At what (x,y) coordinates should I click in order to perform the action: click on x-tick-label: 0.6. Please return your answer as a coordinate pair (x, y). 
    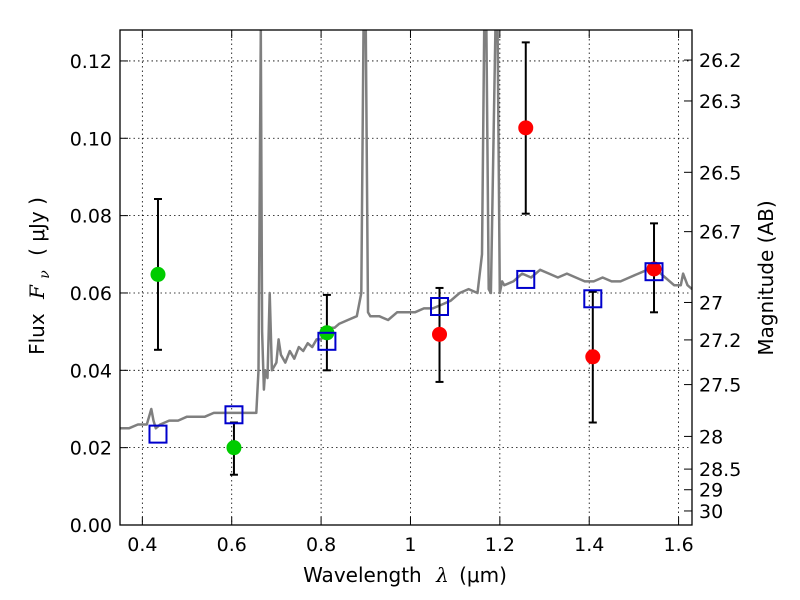
    Looking at the image, I should click on (232, 545).